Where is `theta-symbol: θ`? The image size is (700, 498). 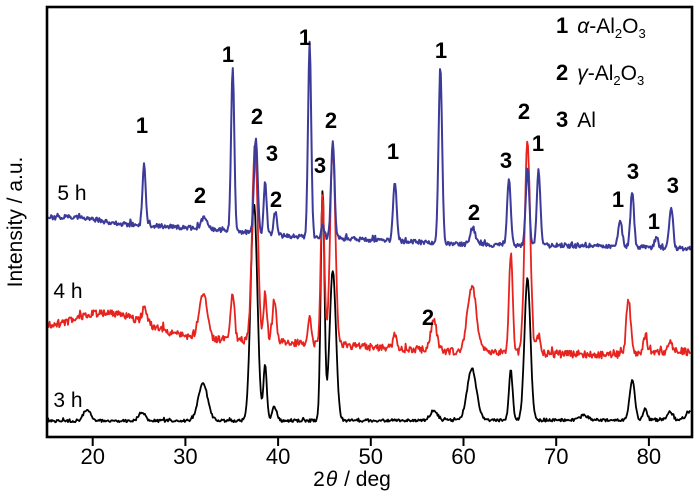 theta-symbol: θ is located at coordinates (331, 479).